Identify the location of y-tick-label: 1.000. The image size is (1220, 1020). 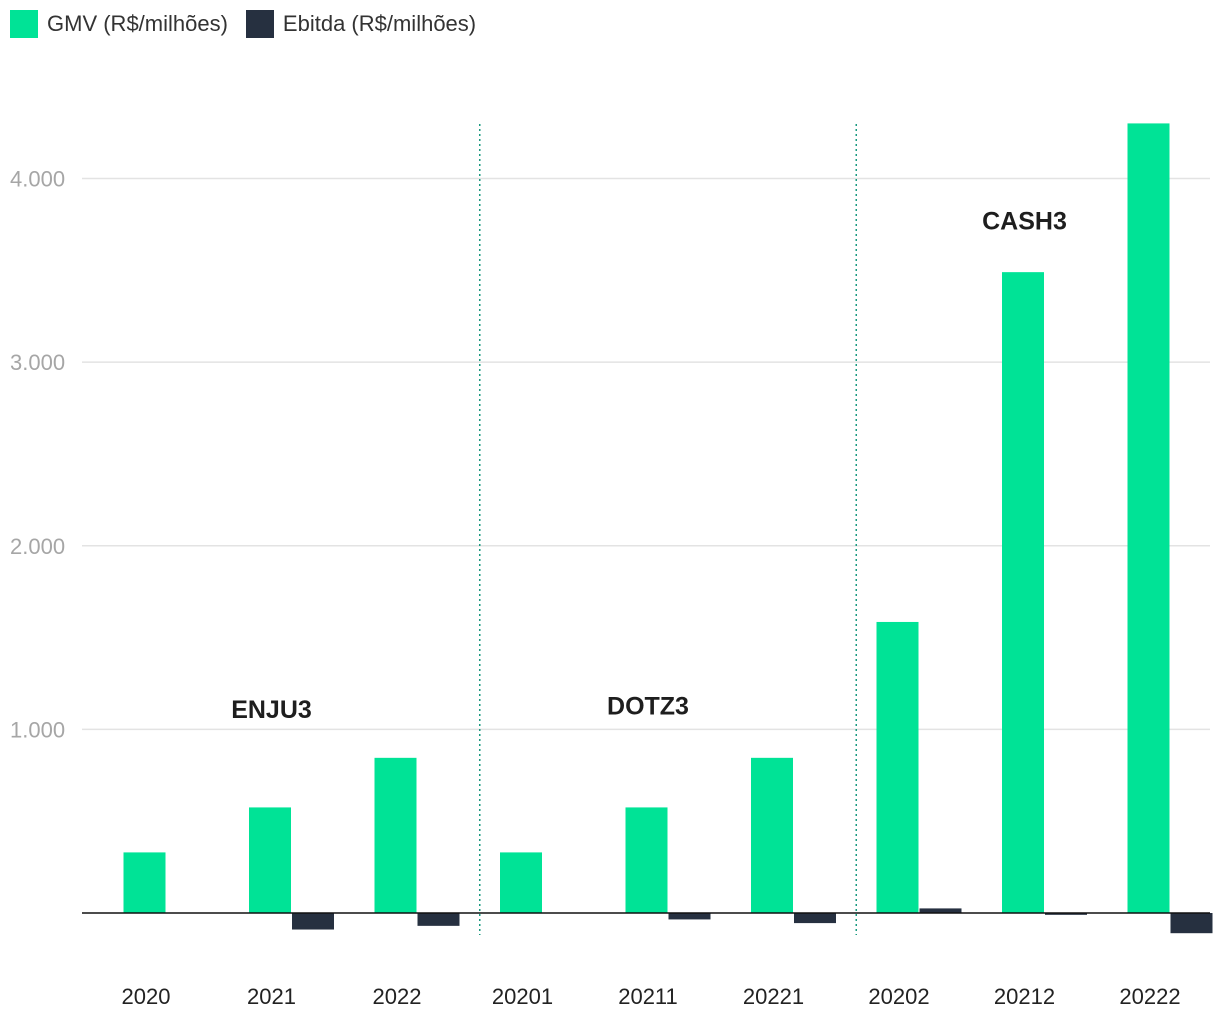
(37, 729).